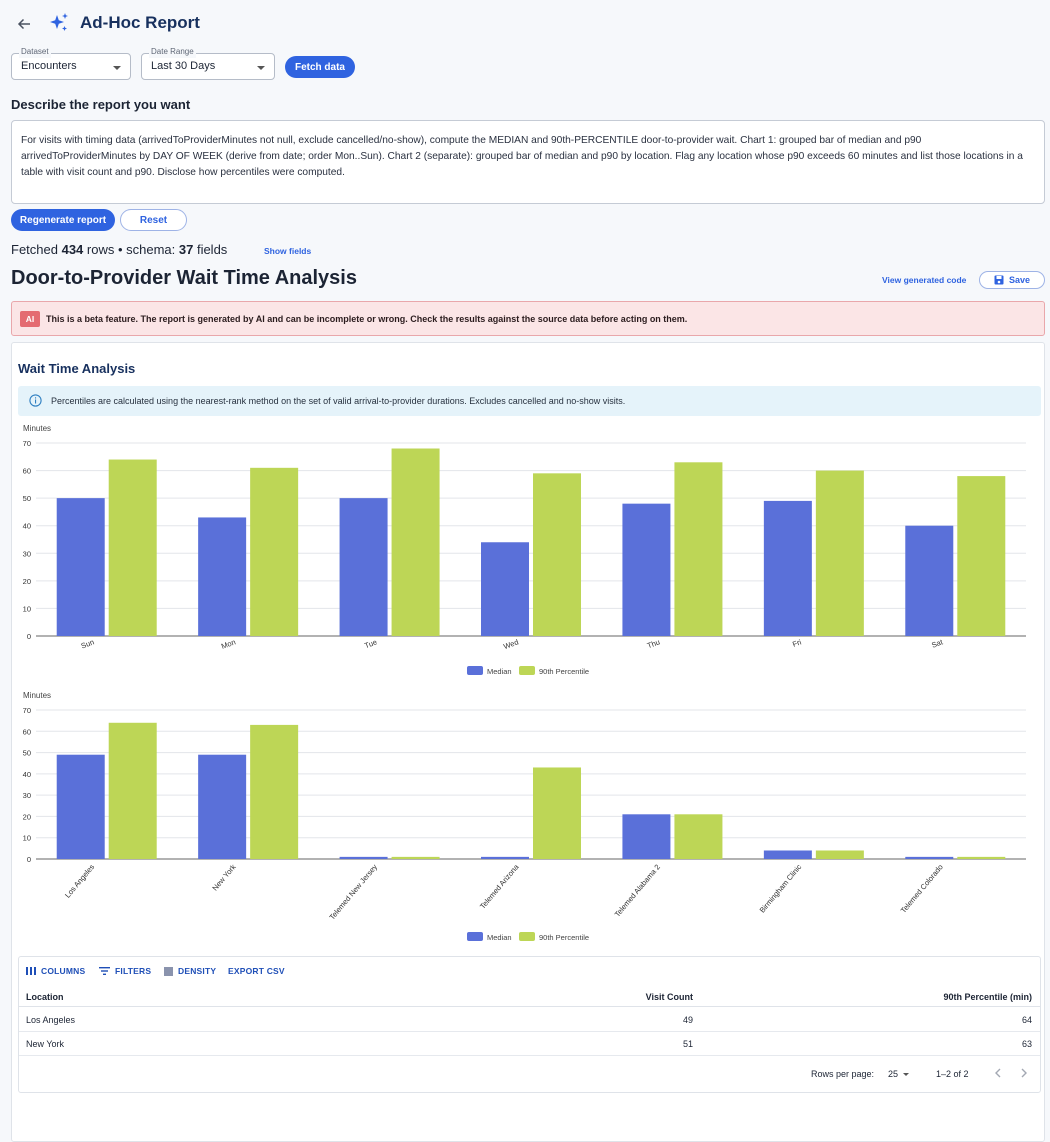 Image resolution: width=1050 pixels, height=1142 pixels. What do you see at coordinates (510, 644) in the screenshot?
I see `x-tick-label: Wed` at bounding box center [510, 644].